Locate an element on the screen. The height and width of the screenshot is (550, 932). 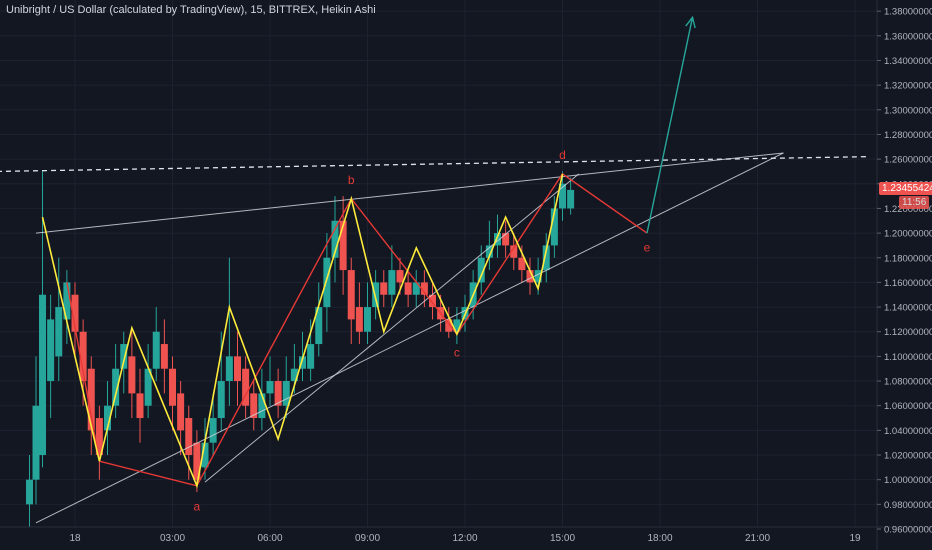
last-price-badge: 1.23455424 is located at coordinates (905, 189).